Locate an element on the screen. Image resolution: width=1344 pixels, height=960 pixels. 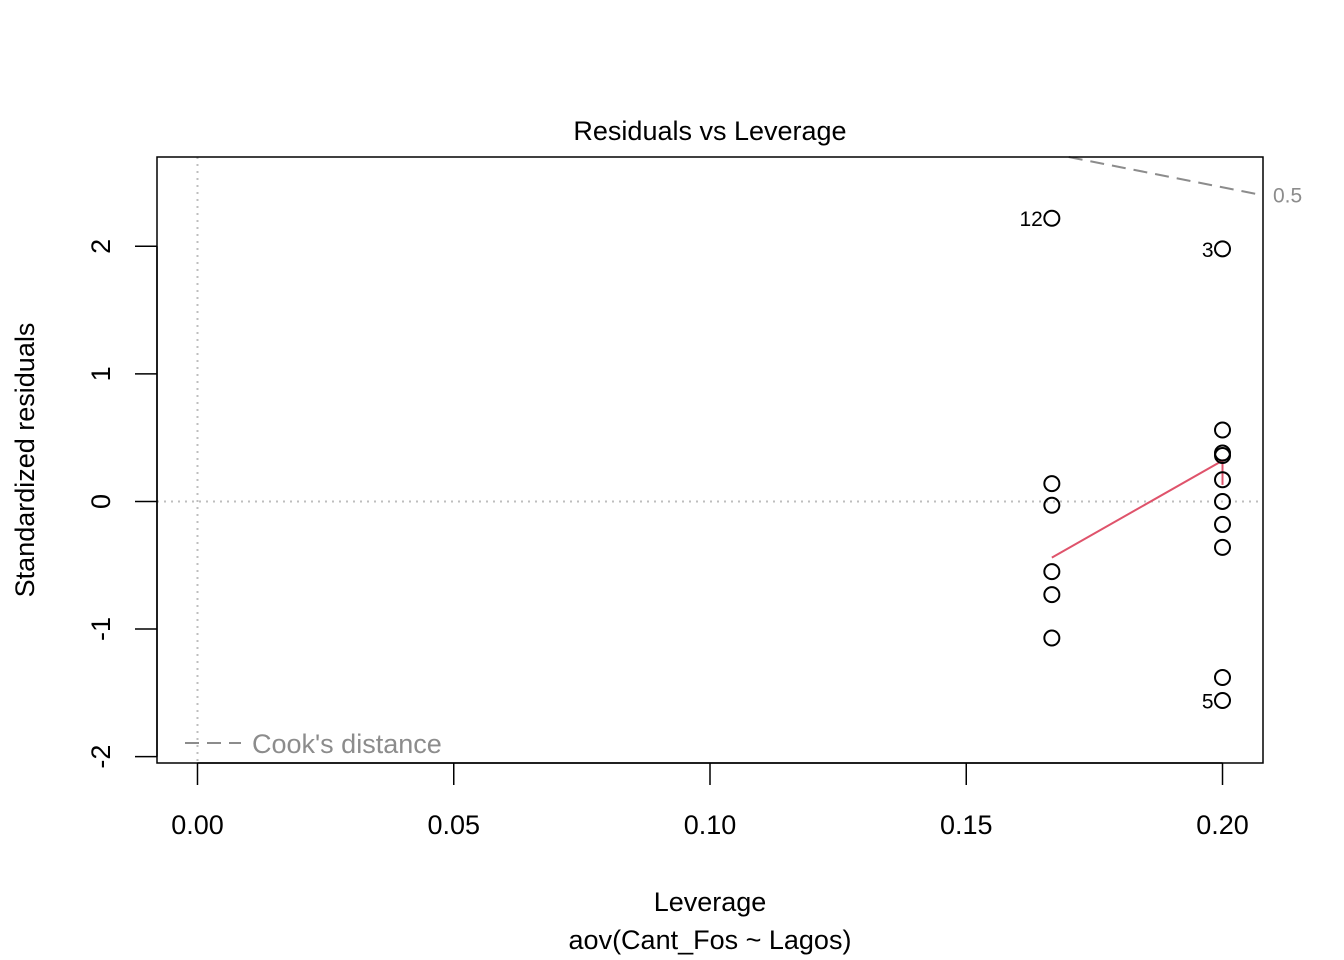
x-tick-label: 0.20 is located at coordinates (1222, 825).